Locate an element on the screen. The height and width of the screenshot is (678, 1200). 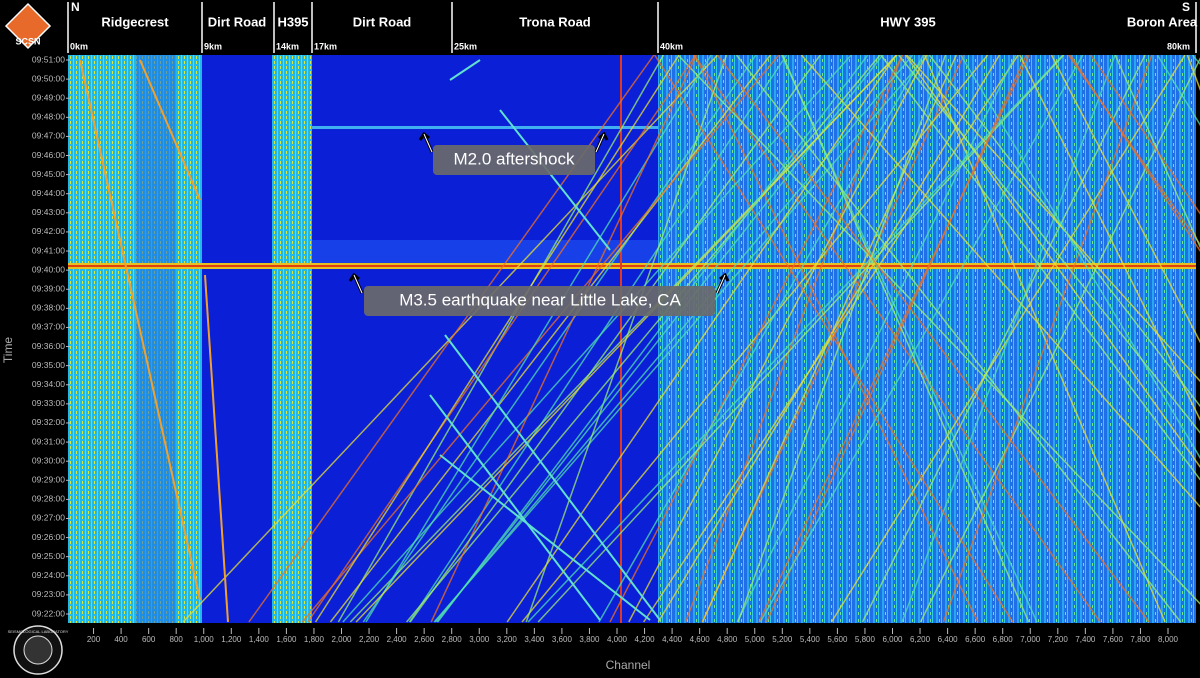
km-label: 9km is located at coordinates (213, 46).